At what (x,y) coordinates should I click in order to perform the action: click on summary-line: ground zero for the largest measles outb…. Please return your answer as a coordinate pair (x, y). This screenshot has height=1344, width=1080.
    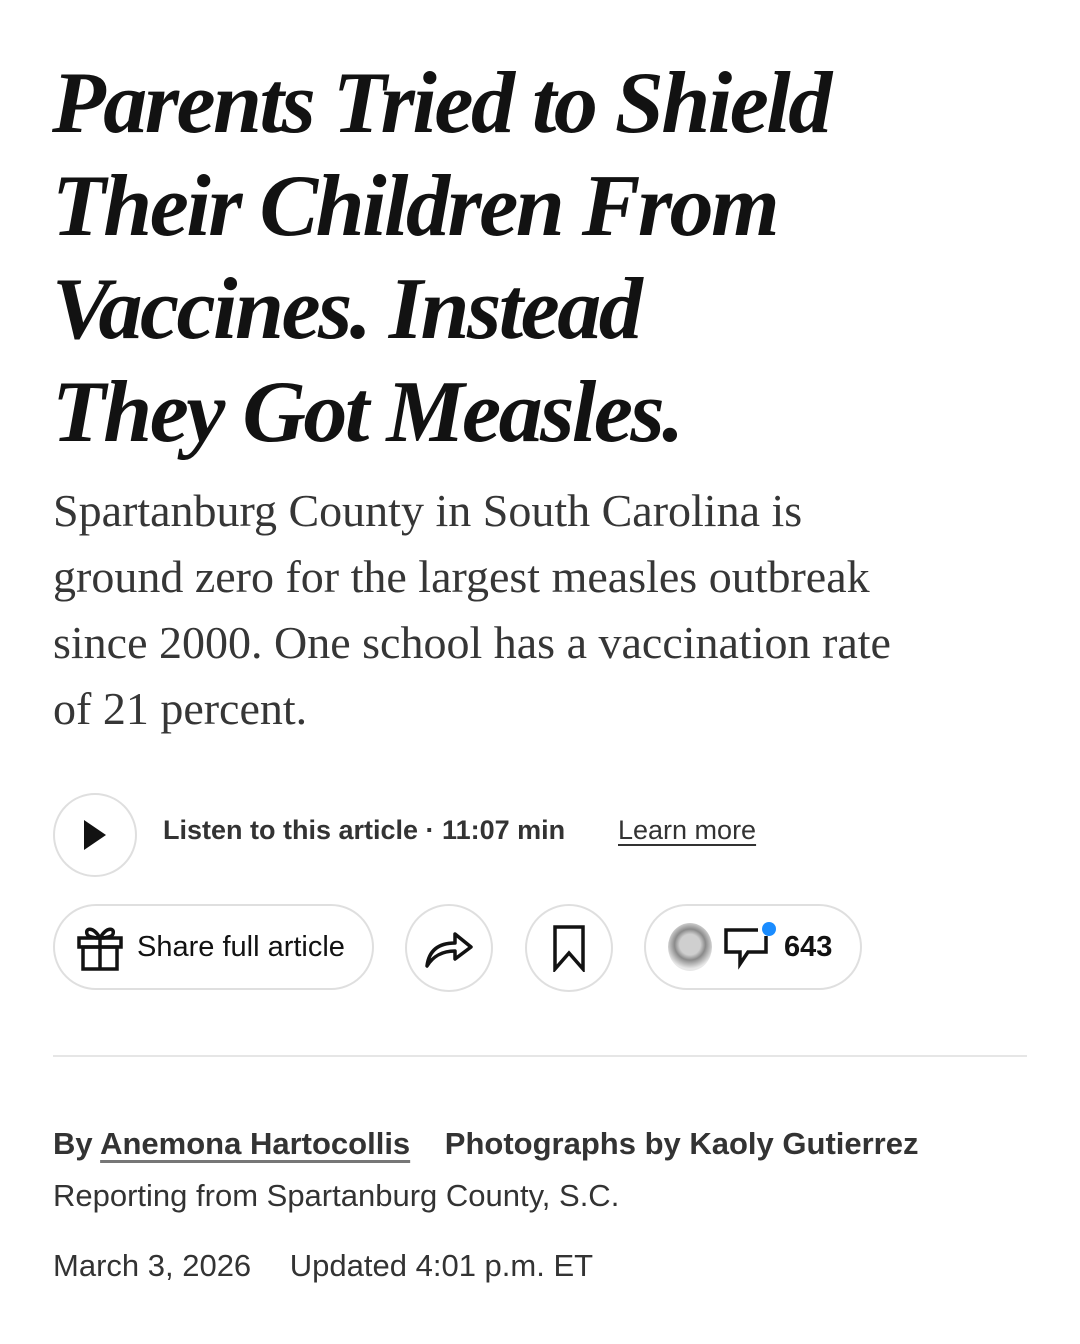
    Looking at the image, I should click on (461, 576).